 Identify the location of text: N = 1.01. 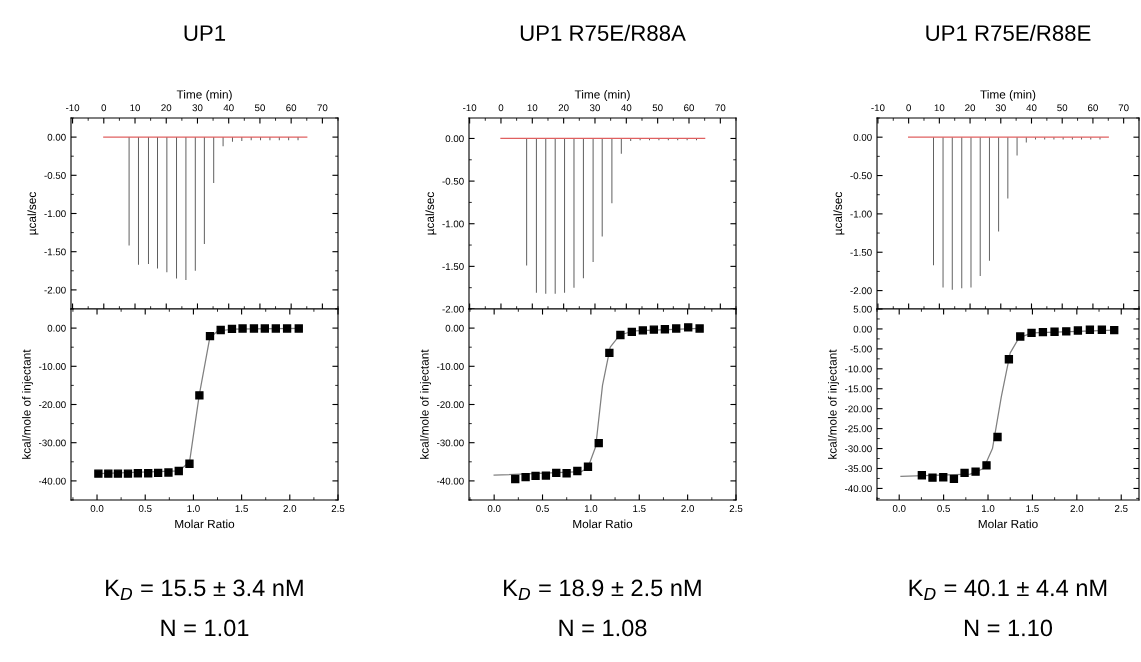
(205, 628).